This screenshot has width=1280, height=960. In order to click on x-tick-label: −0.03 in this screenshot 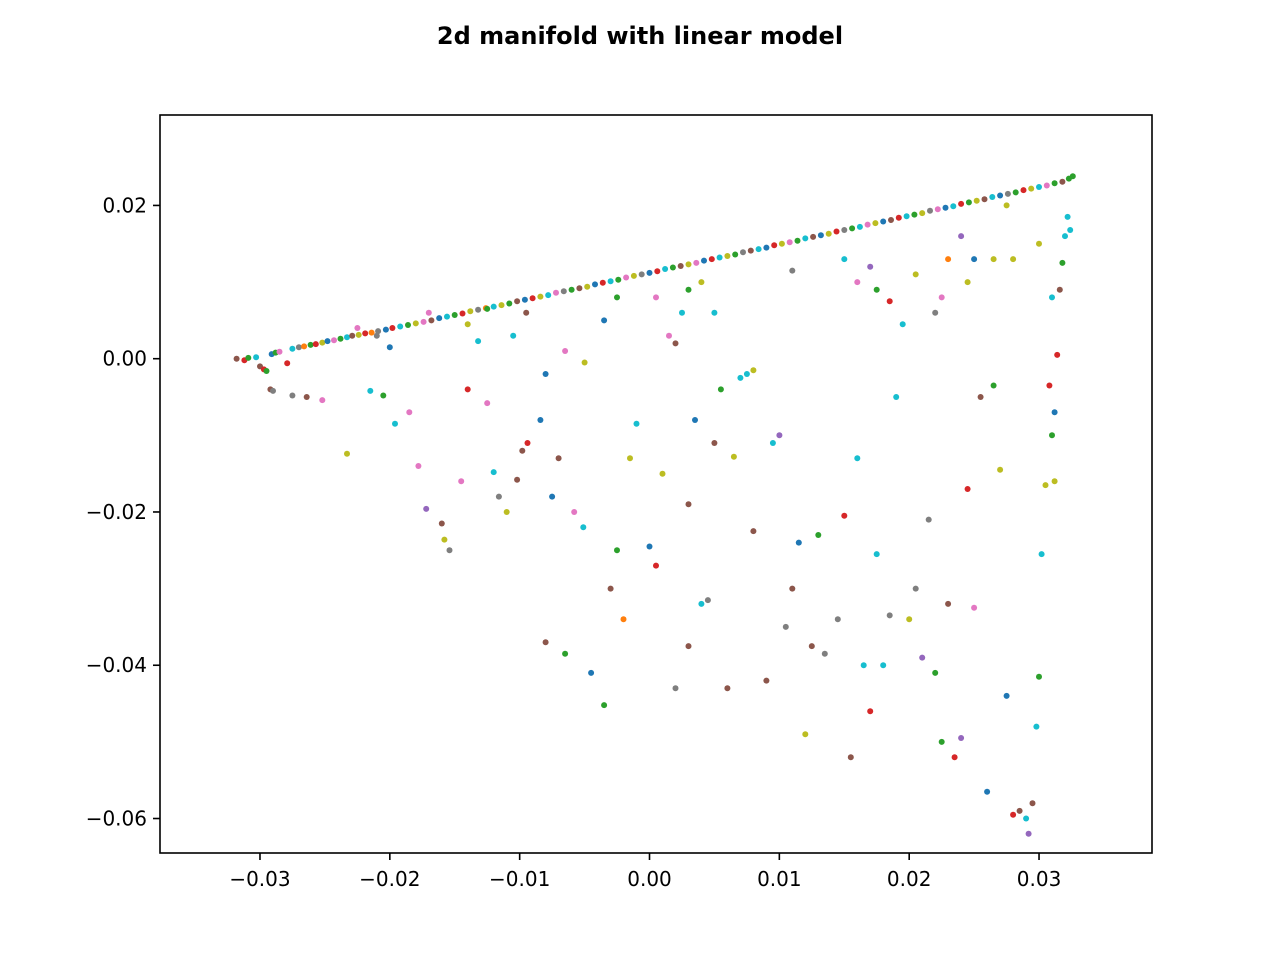, I will do `click(259, 879)`.